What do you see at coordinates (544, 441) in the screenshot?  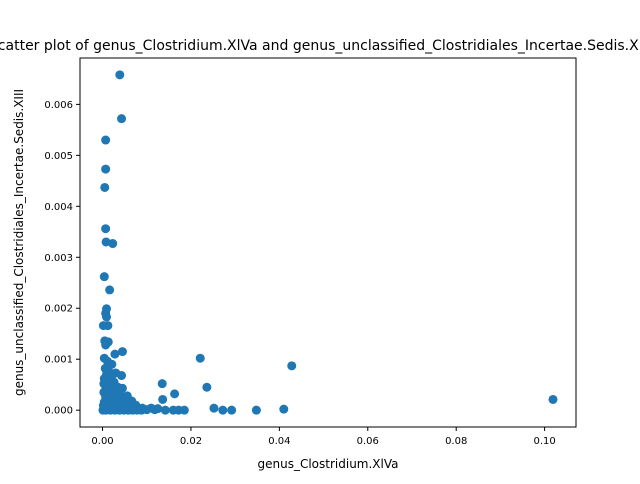 I see `x-tick-label: 0.10` at bounding box center [544, 441].